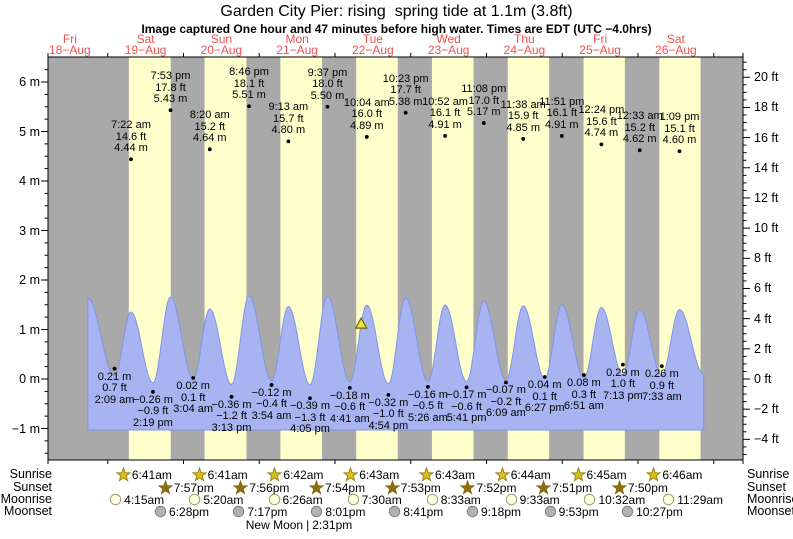 The image size is (793, 539). I want to click on sunrise-time: 6:45am, so click(606, 474).